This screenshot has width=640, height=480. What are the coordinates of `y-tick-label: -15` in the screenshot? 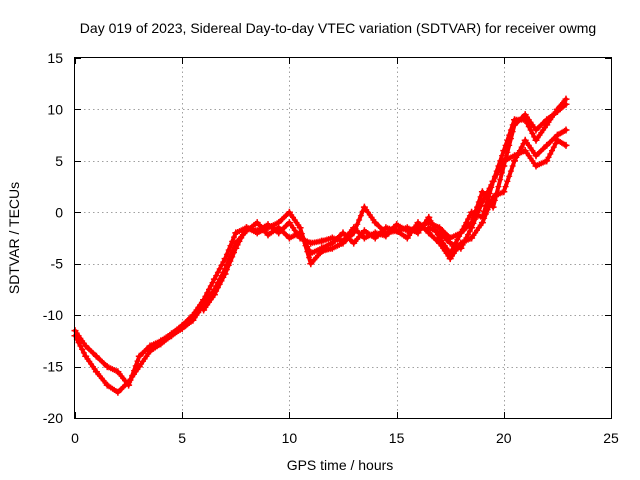 It's located at (53, 367).